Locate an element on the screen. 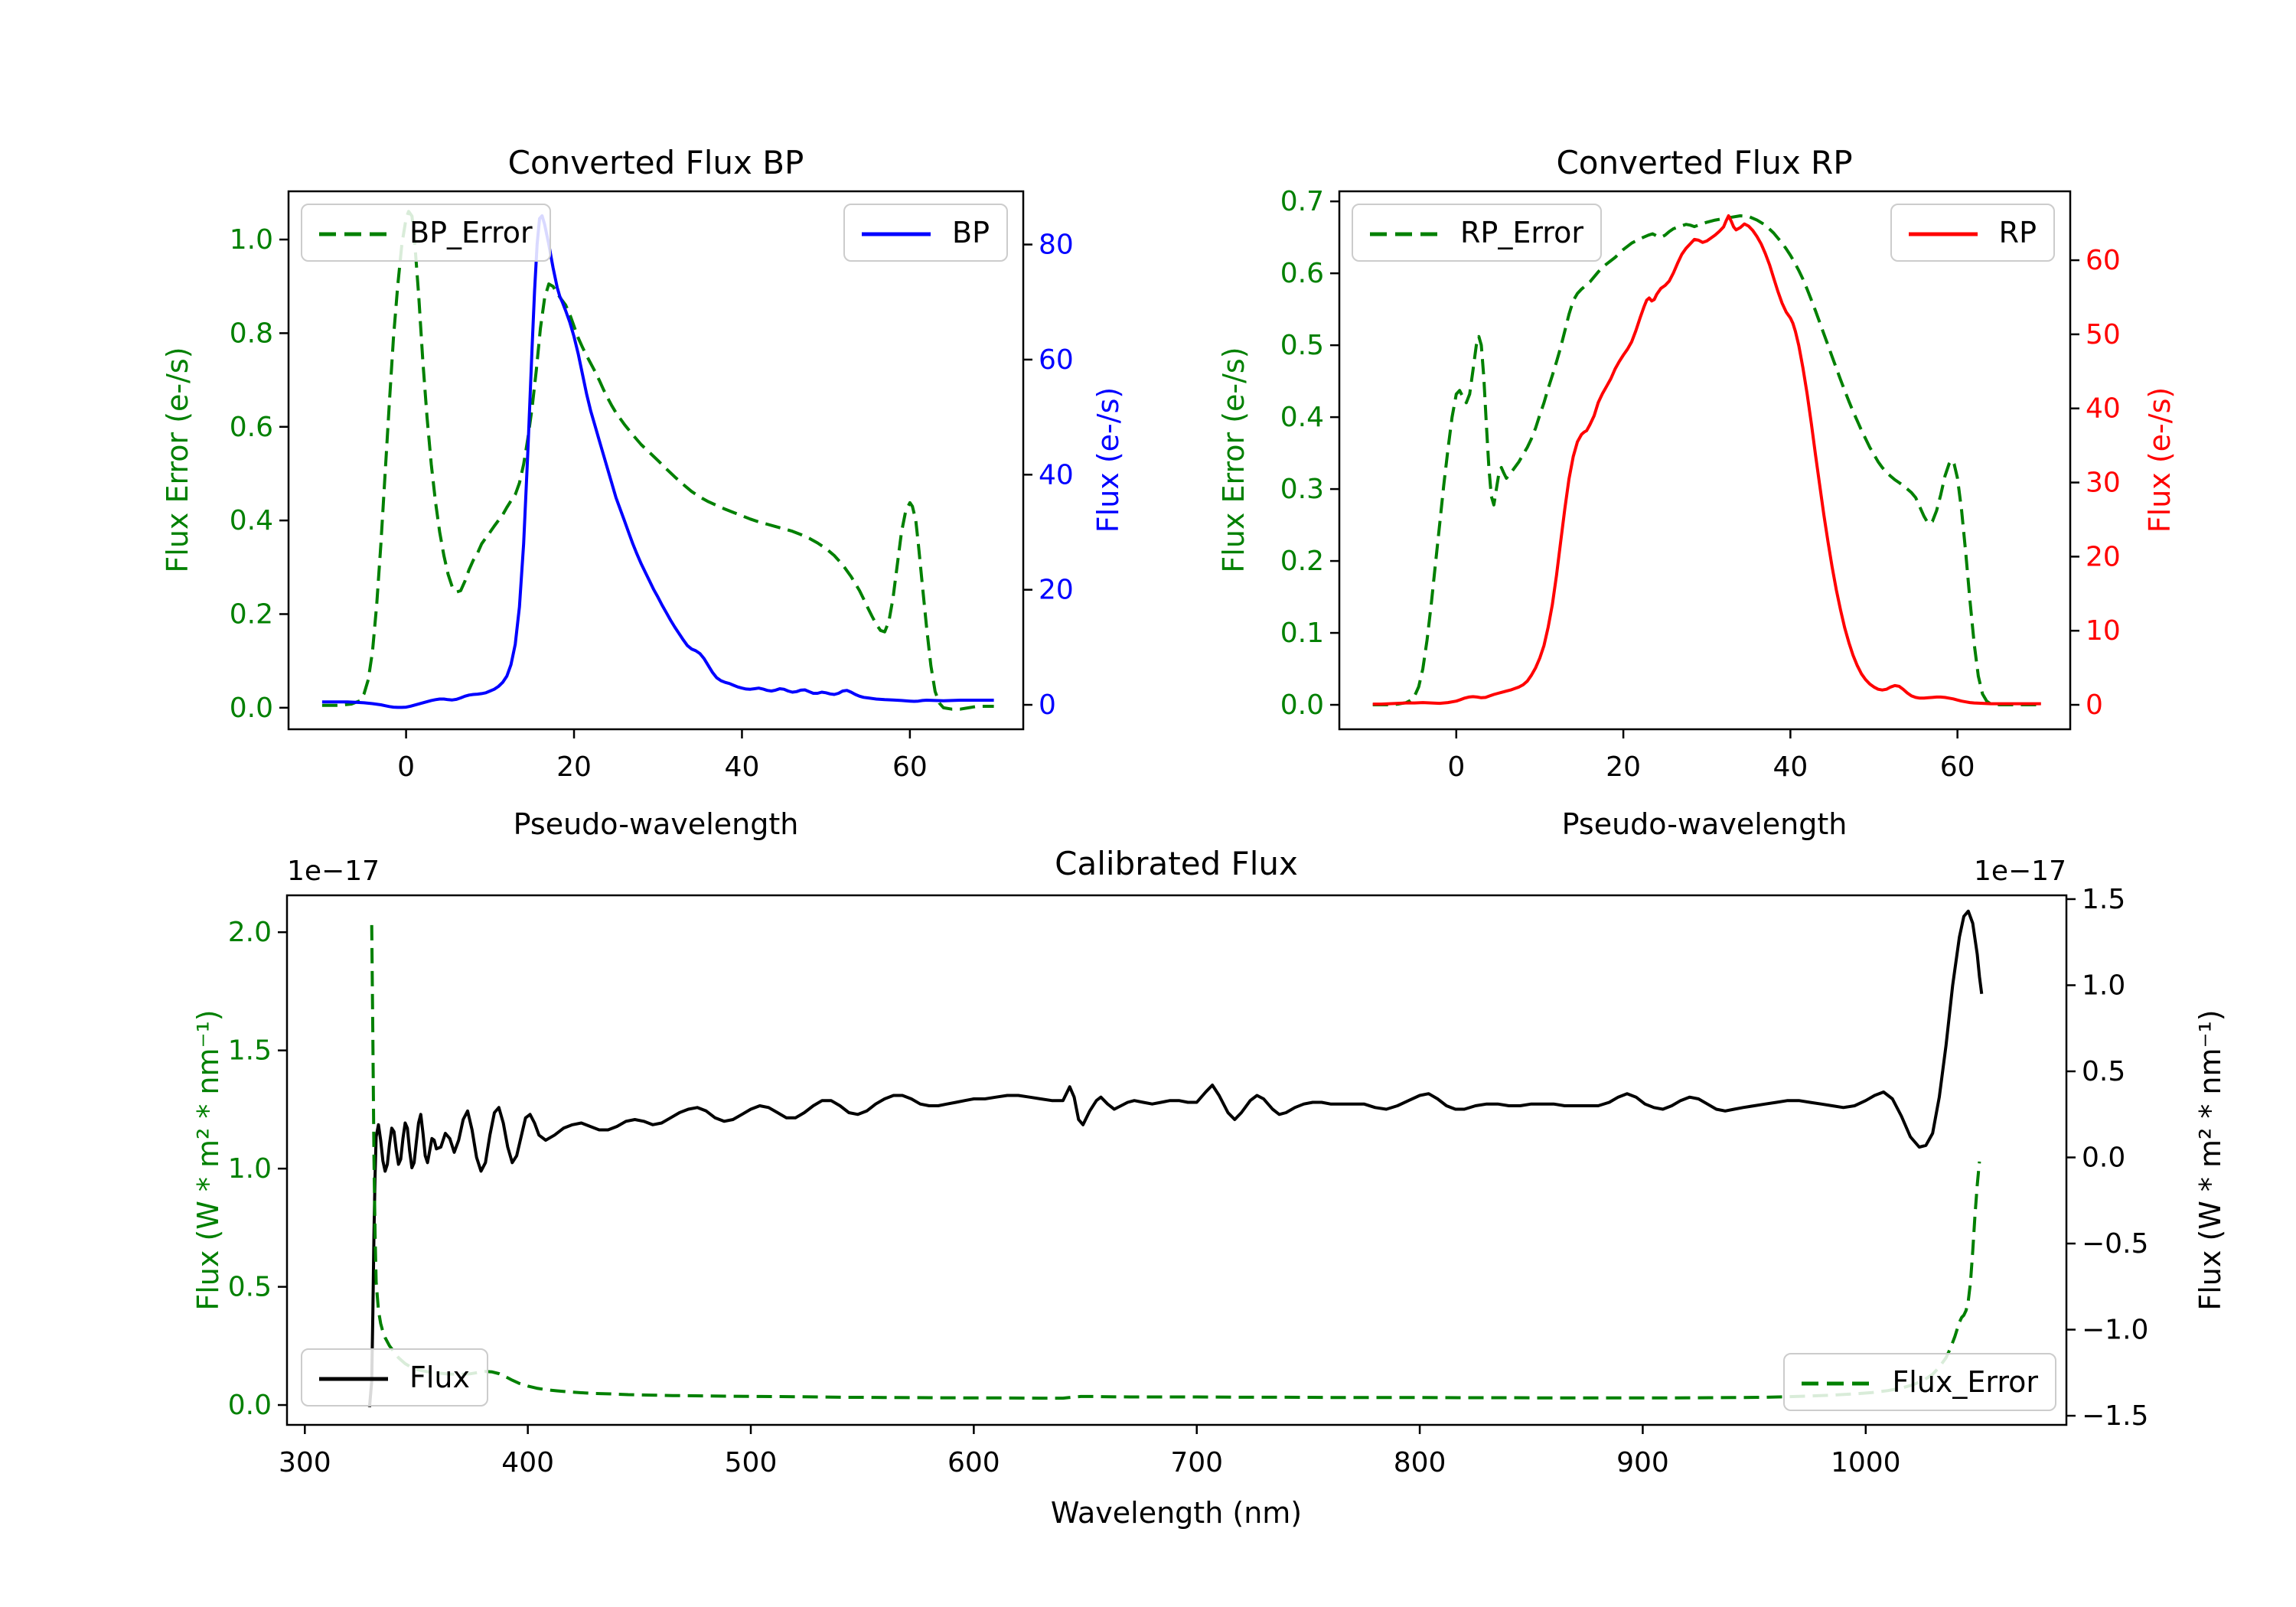 Image resolution: width=2296 pixels, height=1607 pixels. cal-ylabel-right: Flux (W * m² * nm⁻¹) is located at coordinates (2210, 1160).